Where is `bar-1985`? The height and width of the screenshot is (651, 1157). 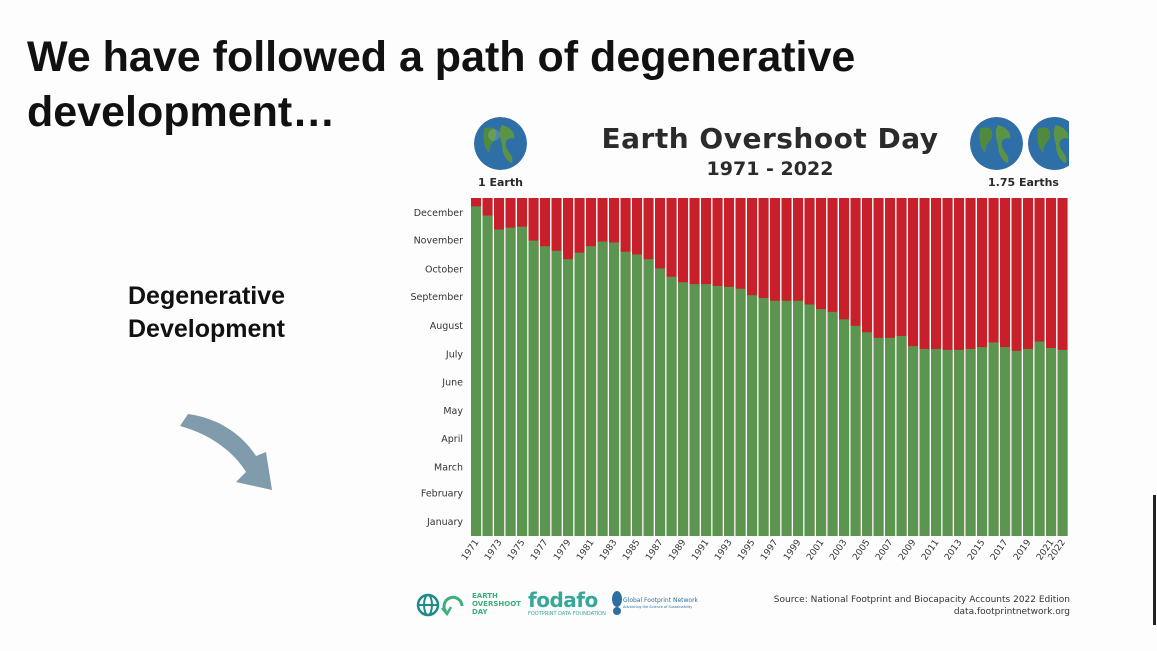
bar-1985 is located at coordinates (637, 395).